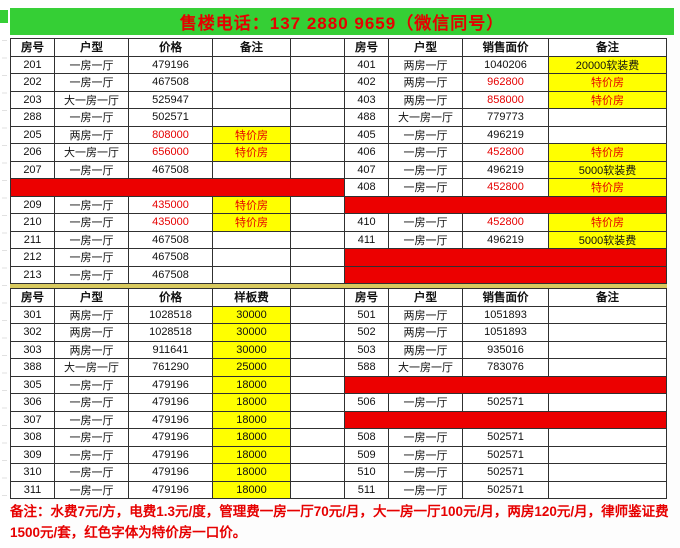 This screenshot has width=680, height=548. What do you see at coordinates (506, 368) in the screenshot?
I see `price-cell: 783076` at bounding box center [506, 368].